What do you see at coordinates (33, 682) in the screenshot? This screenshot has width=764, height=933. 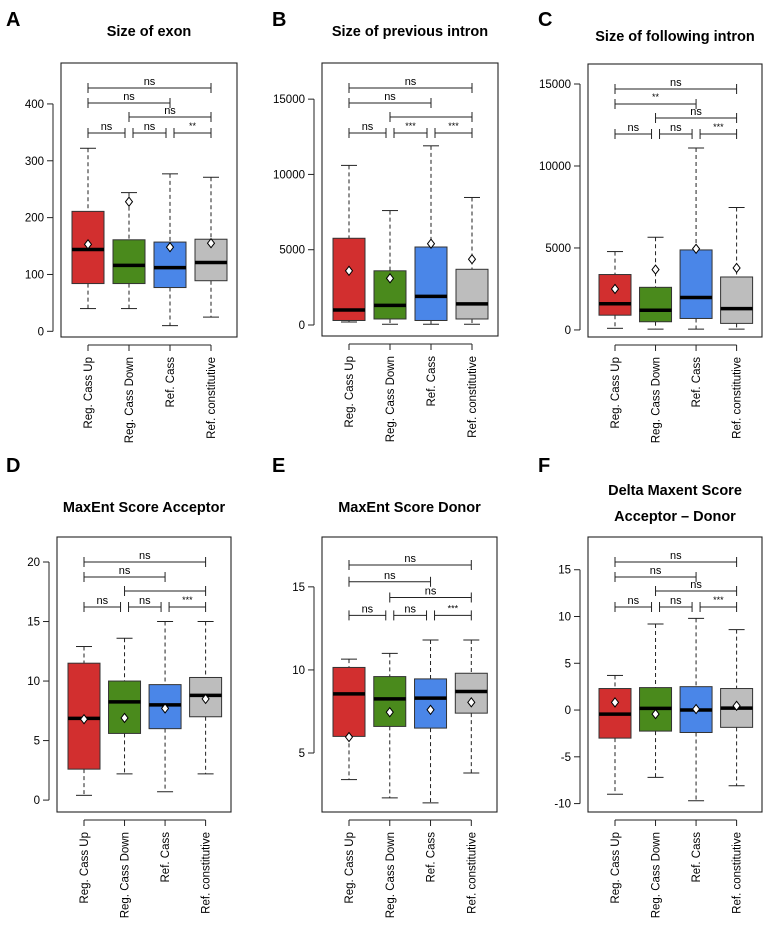 I see `y-tick-label: 10` at bounding box center [33, 682].